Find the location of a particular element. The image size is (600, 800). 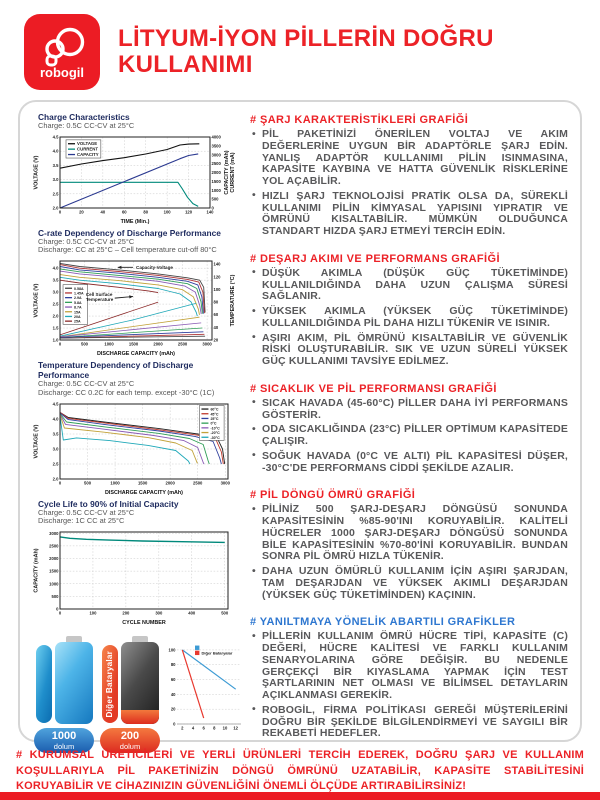

svg-text: -30°C is located at coordinates (215, 437).